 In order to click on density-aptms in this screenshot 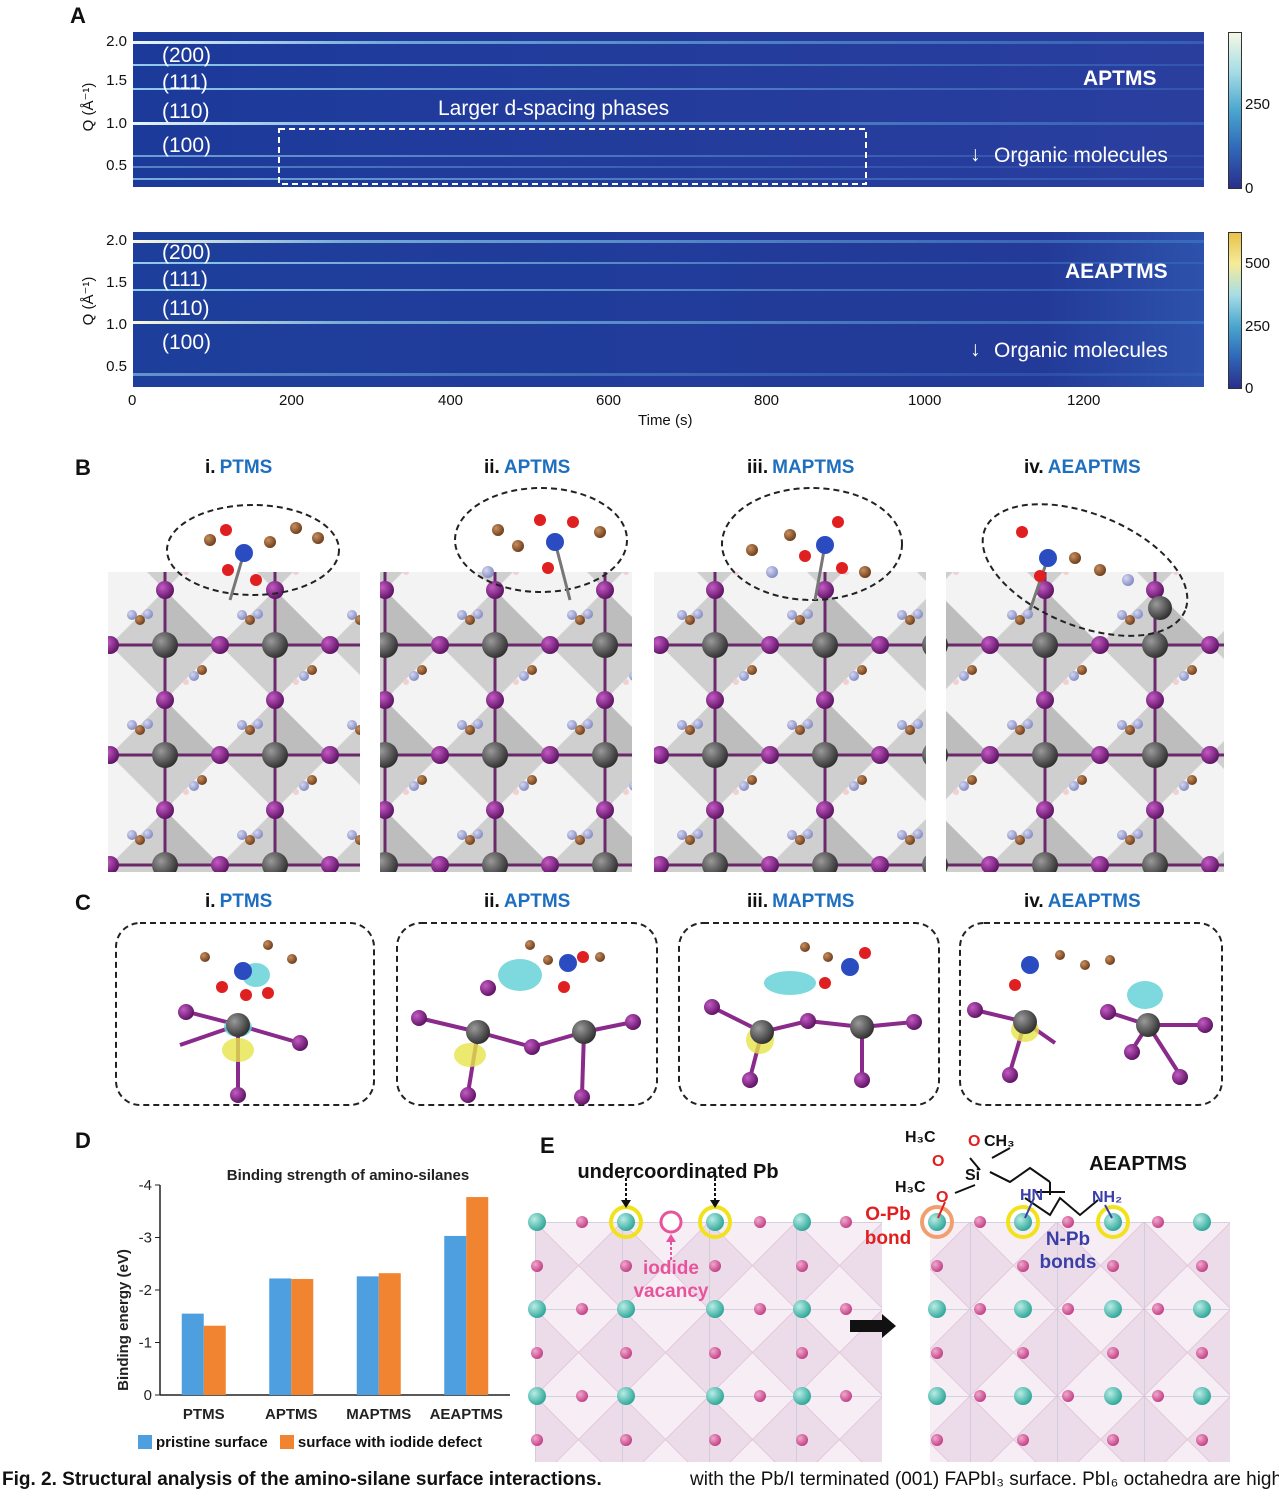, I will do `click(526, 1022)`.